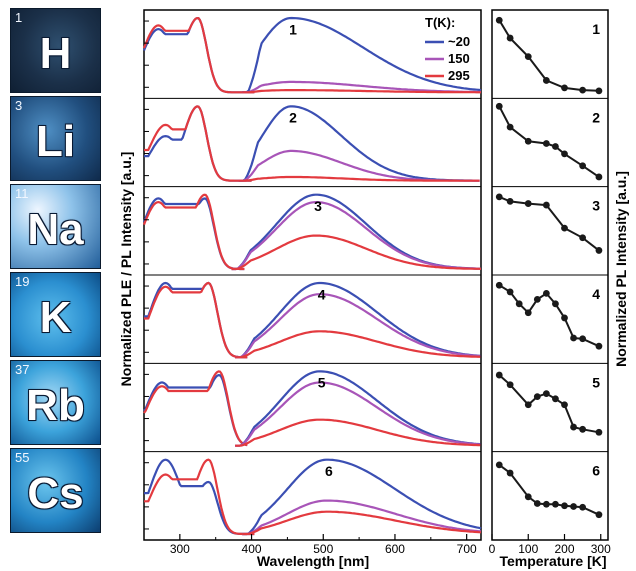 This screenshot has width=636, height=571. I want to click on legend-label: ~20, so click(459, 41).